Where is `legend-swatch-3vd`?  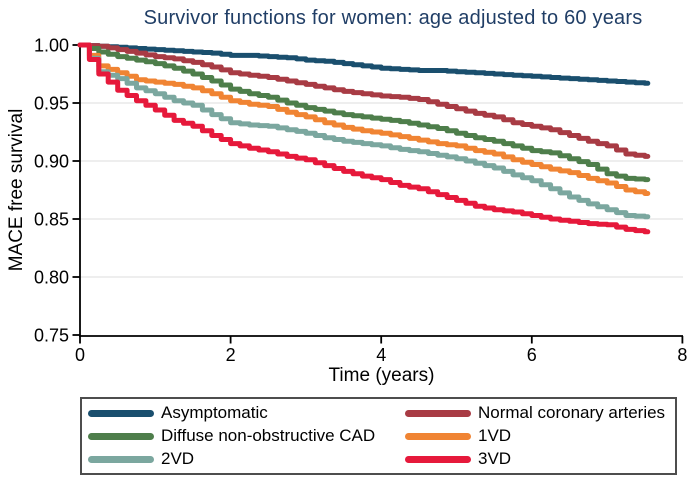 legend-swatch-3vd is located at coordinates (438, 459).